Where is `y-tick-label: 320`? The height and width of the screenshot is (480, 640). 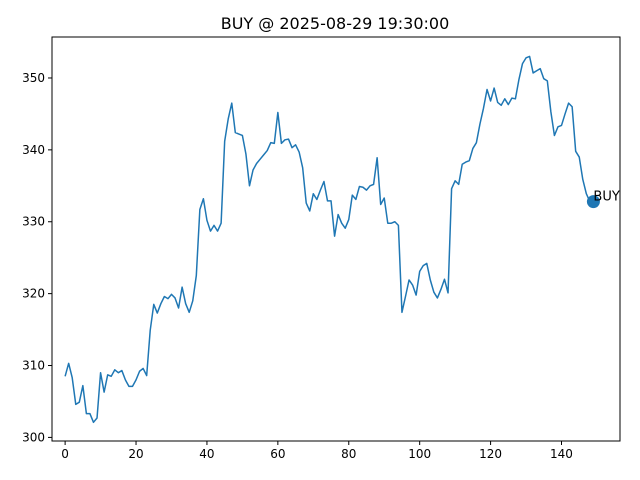 y-tick-label: 320 is located at coordinates (33, 294).